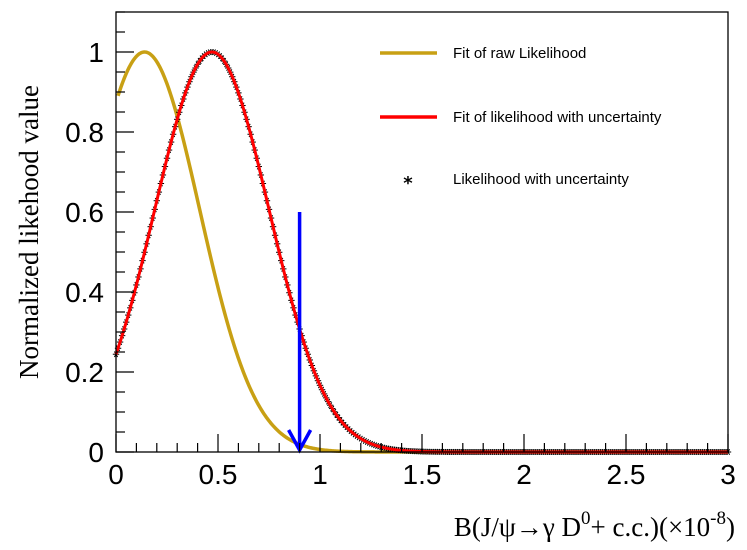 The height and width of the screenshot is (550, 747). Describe the element at coordinates (125, 232) in the screenshot. I see `y-axis-ticks` at that location.